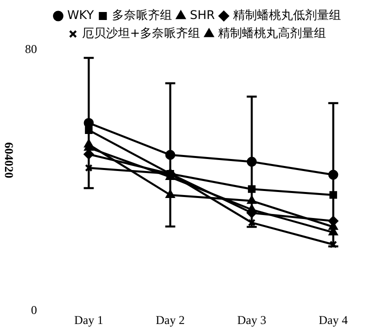  Describe the element at coordinates (202, 15) in the screenshot. I see `legend-label: SHR` at that location.